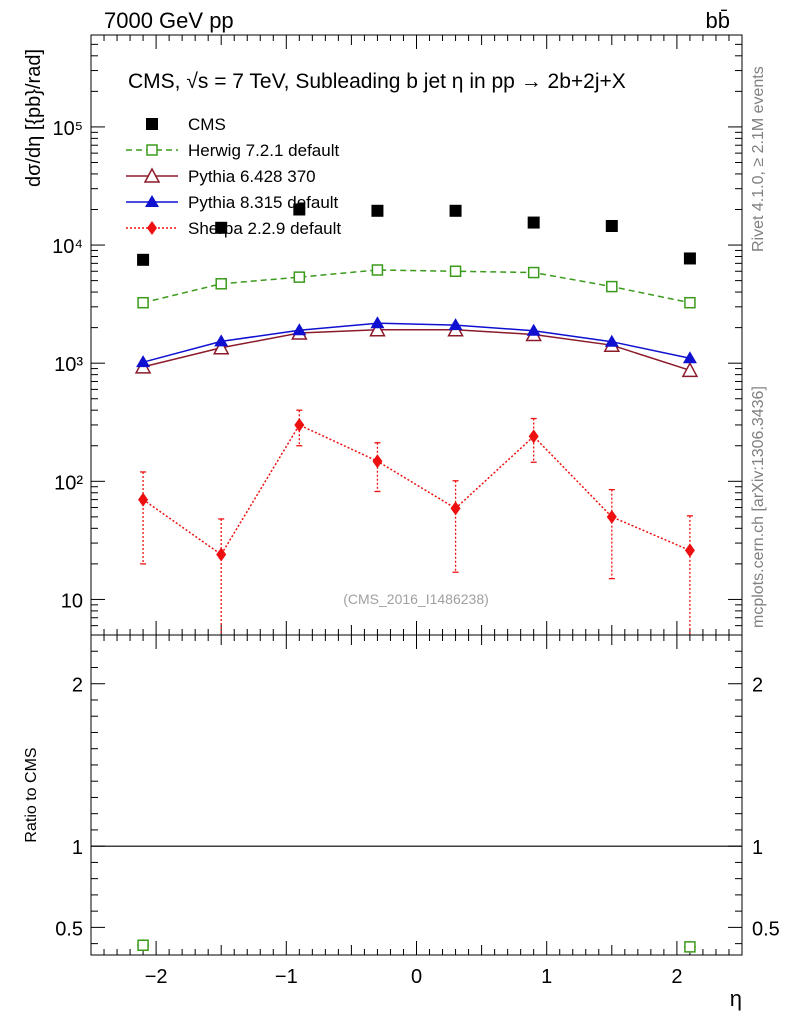  What do you see at coordinates (416, 599) in the screenshot?
I see `analysis-watermark: (CMS_2016_I1486238)` at bounding box center [416, 599].